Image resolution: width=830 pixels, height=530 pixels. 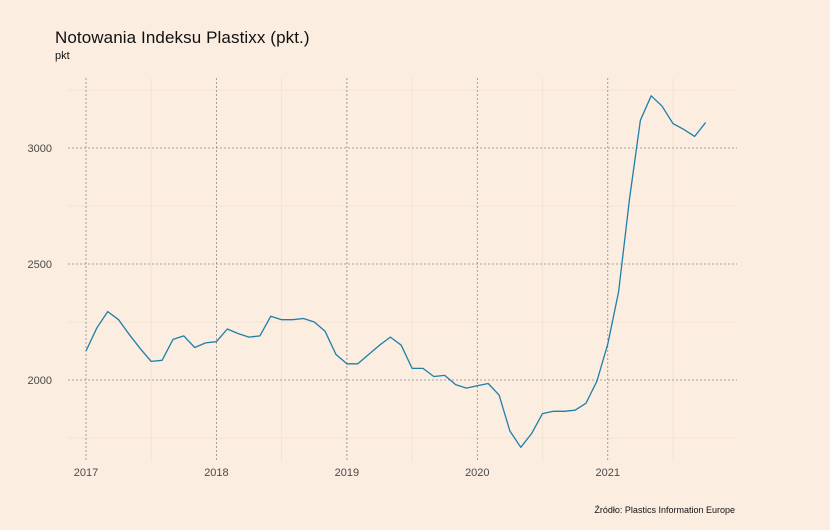 What do you see at coordinates (62, 56) in the screenshot?
I see `chart-subtitle: pkt` at bounding box center [62, 56].